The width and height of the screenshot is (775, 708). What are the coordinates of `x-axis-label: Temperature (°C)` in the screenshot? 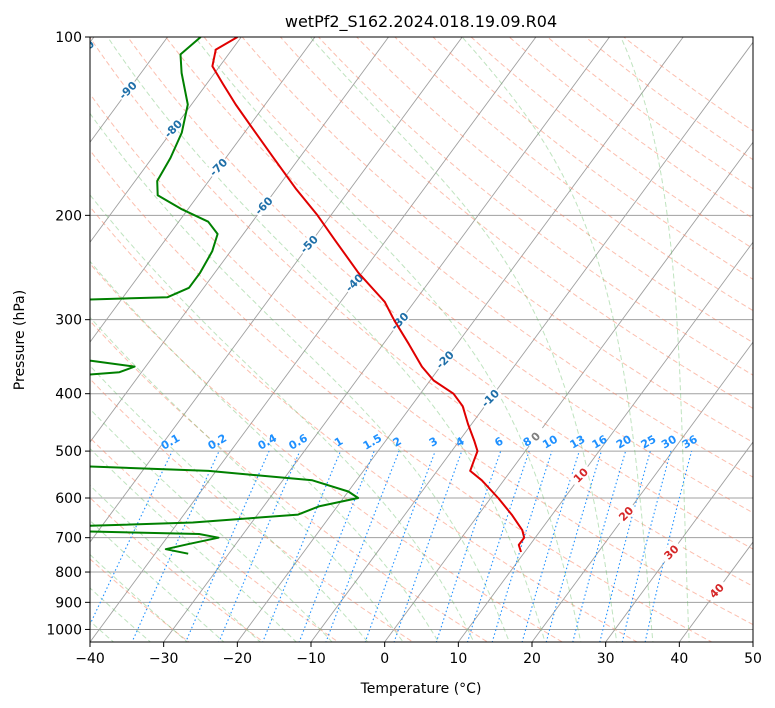 It's located at (421, 689).